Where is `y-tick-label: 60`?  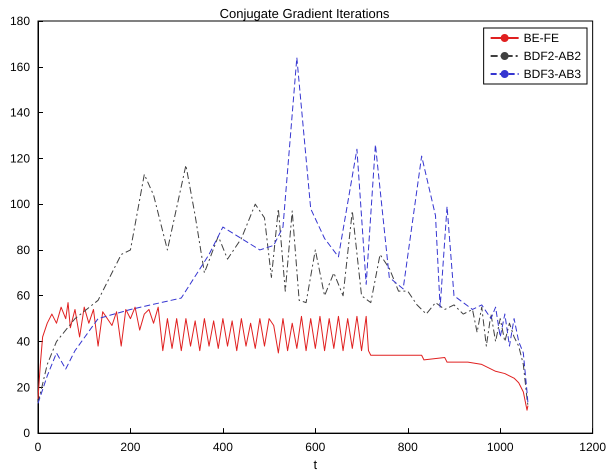 y-tick-label: 60 is located at coordinates (23, 295).